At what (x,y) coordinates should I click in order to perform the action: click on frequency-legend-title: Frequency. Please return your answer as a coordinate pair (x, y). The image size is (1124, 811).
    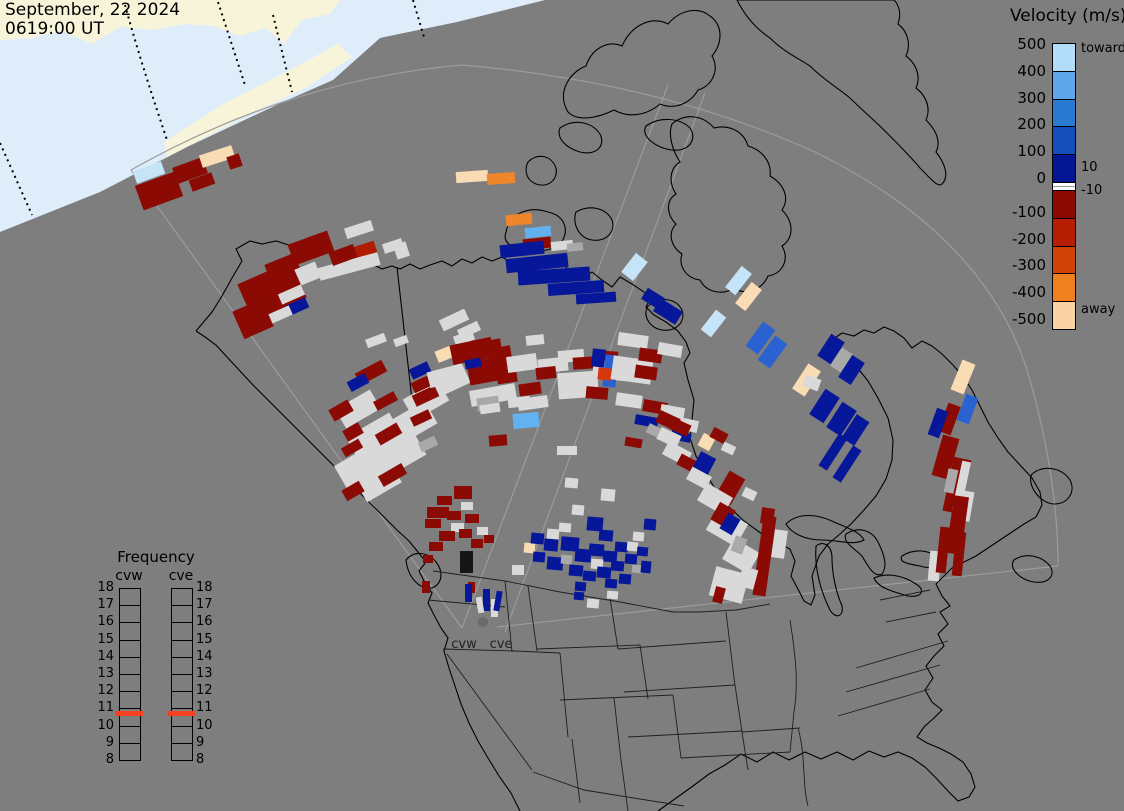
    Looking at the image, I should click on (156, 557).